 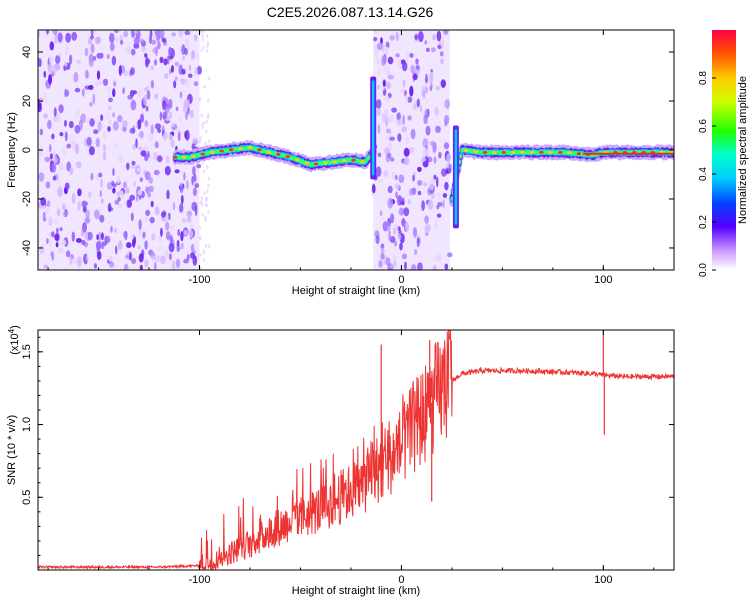 What do you see at coordinates (356, 591) in the screenshot?
I see `snr-x-label: Height of straight line (km)` at bounding box center [356, 591].